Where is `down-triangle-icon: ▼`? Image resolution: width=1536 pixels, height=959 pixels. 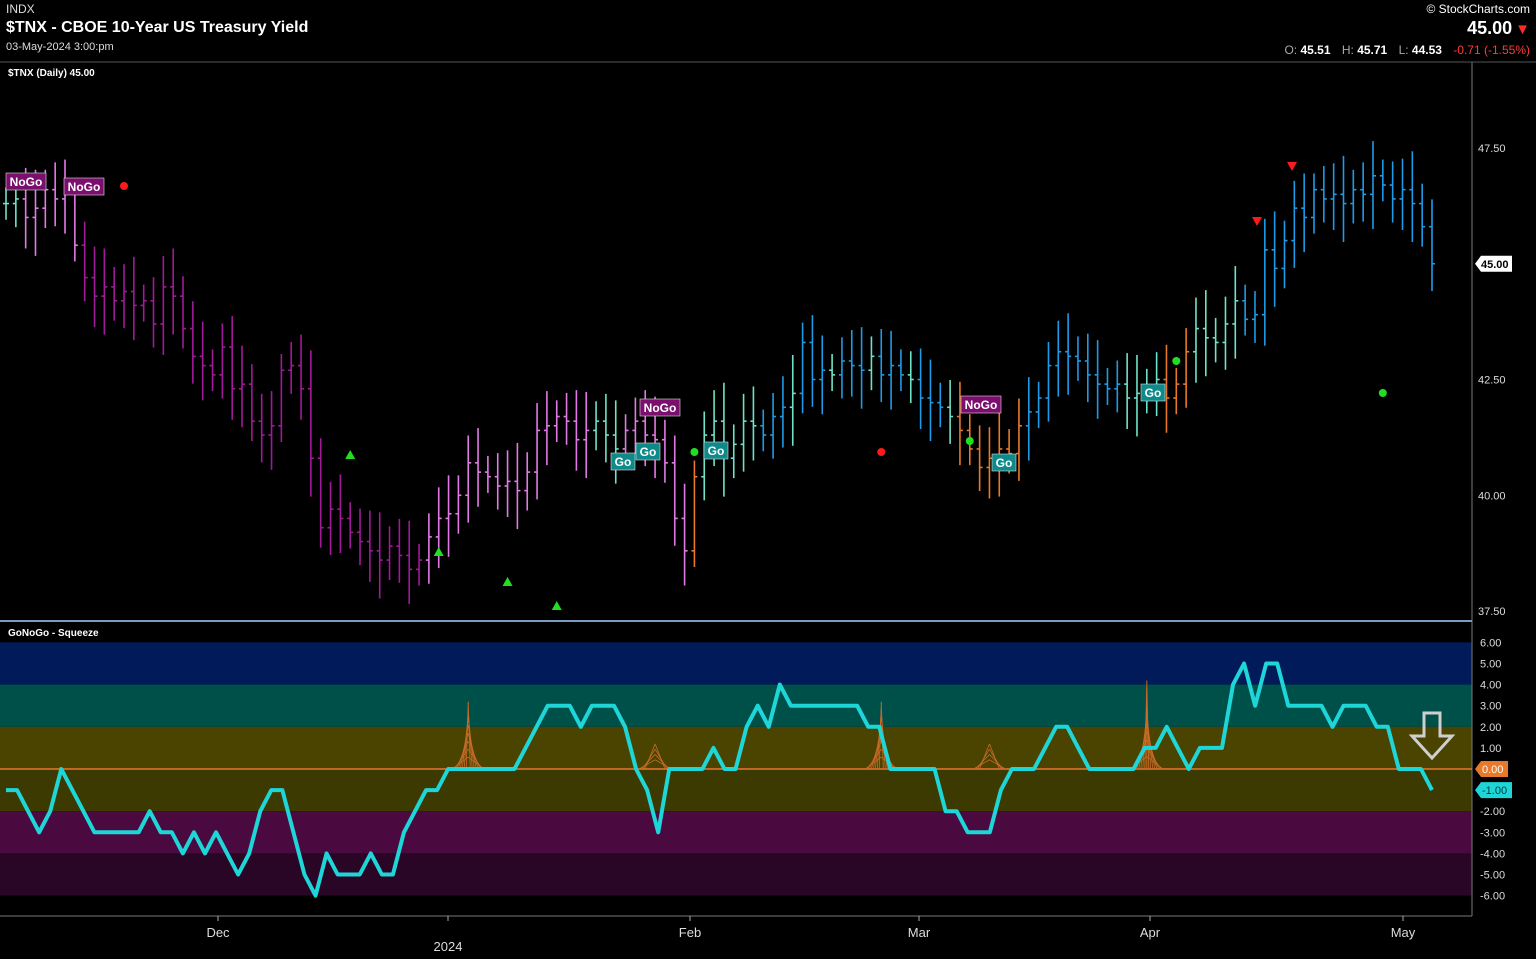 down-triangle-icon: ▼ is located at coordinates (1522, 29).